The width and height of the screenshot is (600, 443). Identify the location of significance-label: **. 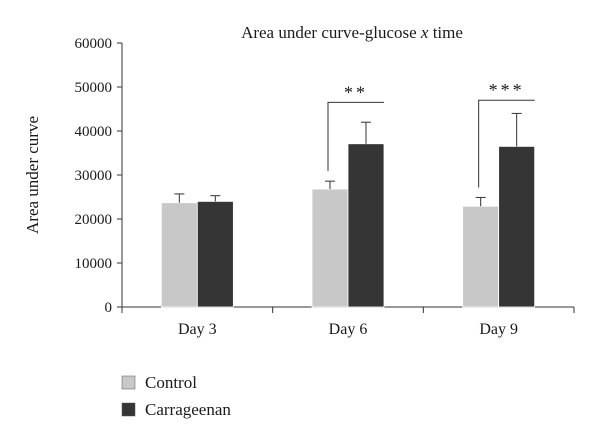
(356, 92).